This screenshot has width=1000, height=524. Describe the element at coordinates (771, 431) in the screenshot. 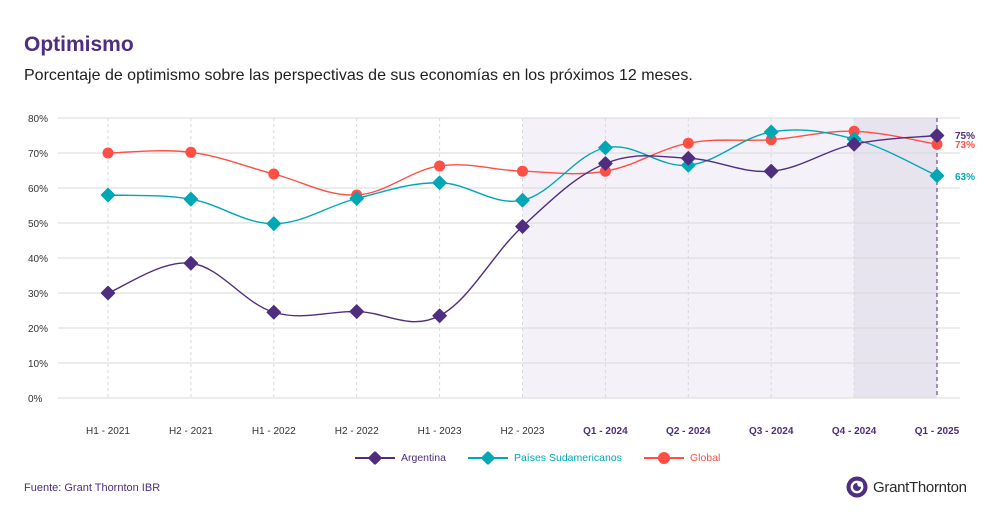

I see `x-tick-label: Q3 - 2024` at that location.